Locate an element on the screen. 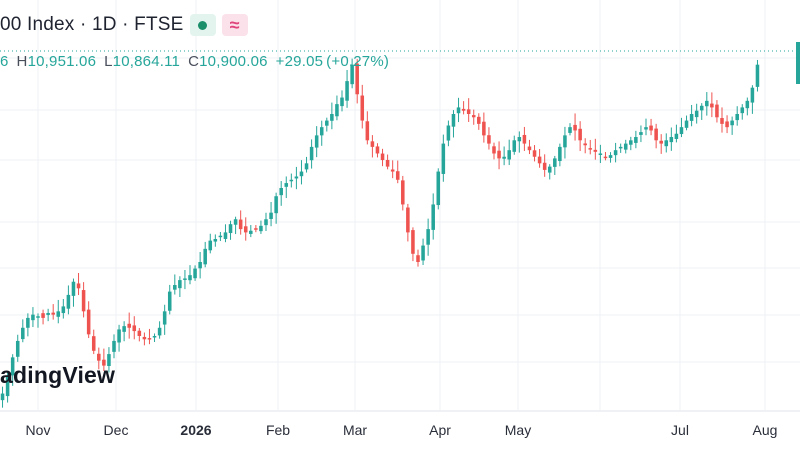 The width and height of the screenshot is (800, 450). change-percent: (+0.27%) is located at coordinates (358, 61).